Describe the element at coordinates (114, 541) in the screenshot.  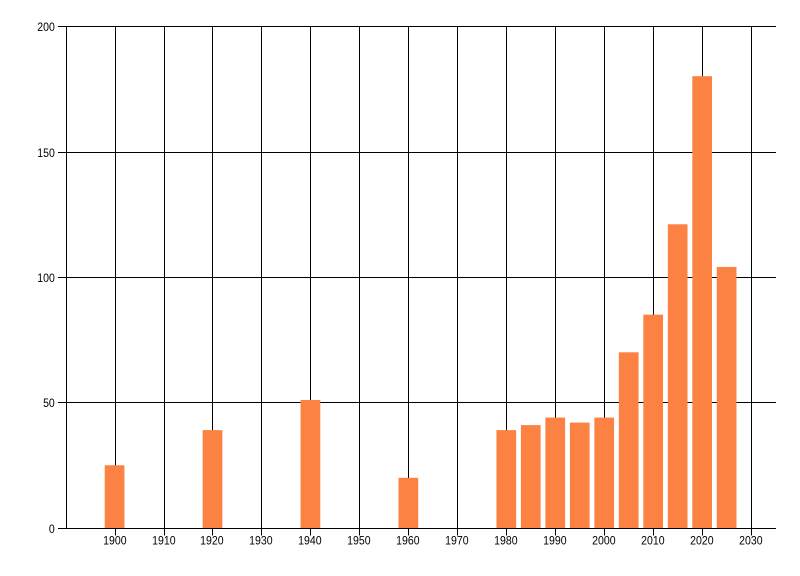
I see `svg-text: 1900` at that location.